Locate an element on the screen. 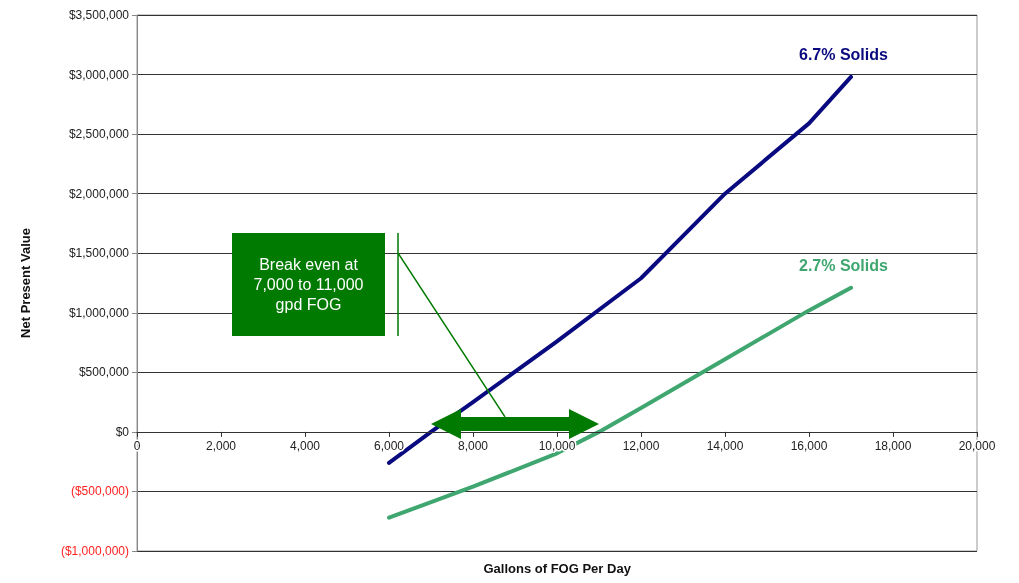 The width and height of the screenshot is (1019, 583). annotation: Break even at 7,000 to 11,000 gpd FOG is located at coordinates (308, 284).